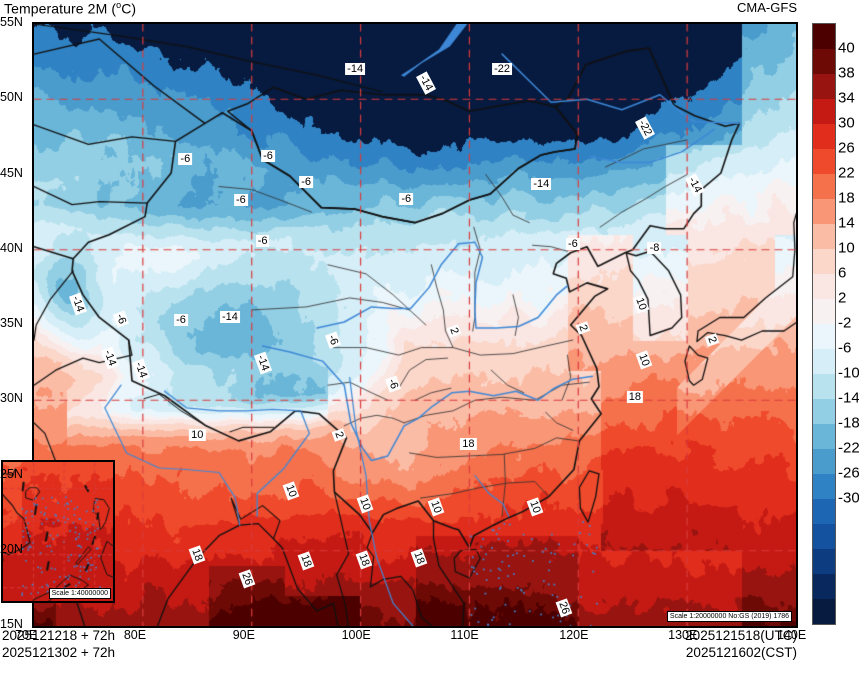 Image resolution: width=859 pixels, height=673 pixels. I want to click on colorbar-tick-neg26: -26, so click(848, 473).